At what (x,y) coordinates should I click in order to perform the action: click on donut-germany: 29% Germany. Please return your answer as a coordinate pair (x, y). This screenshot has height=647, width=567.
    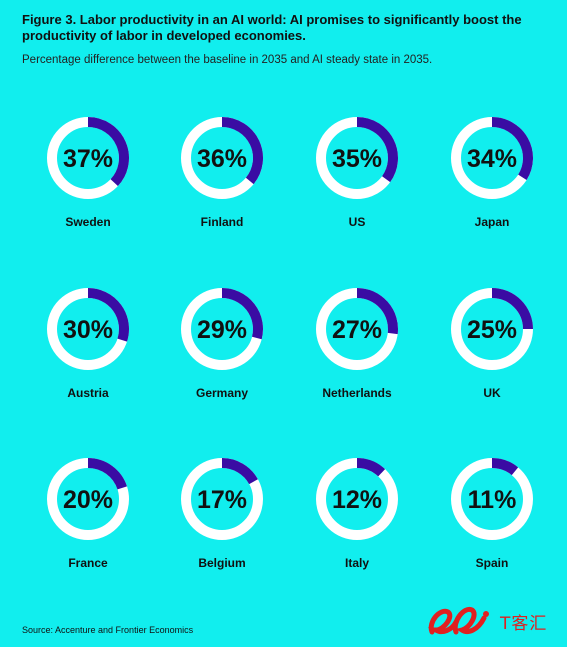
    Looking at the image, I should click on (222, 344).